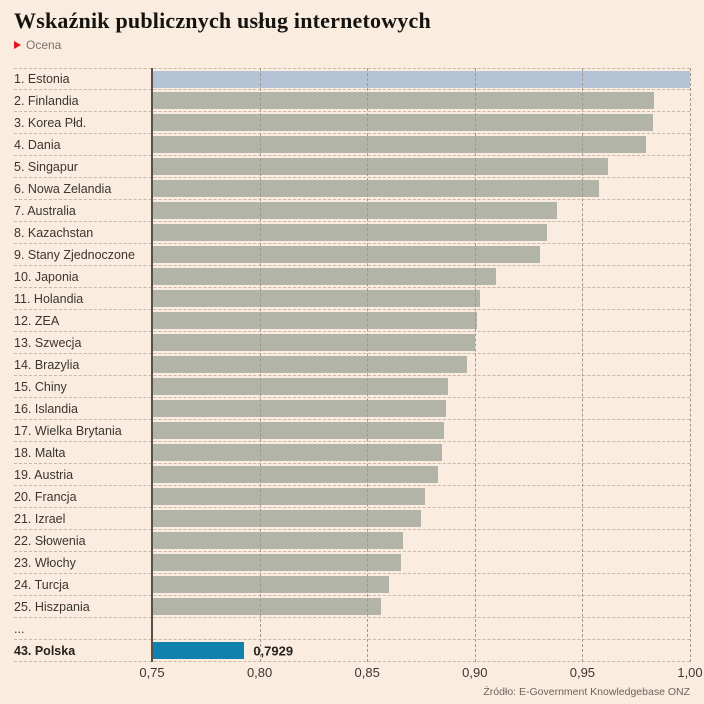 The width and height of the screenshot is (704, 704). I want to click on chart-row: 4. Dania, so click(352, 145).